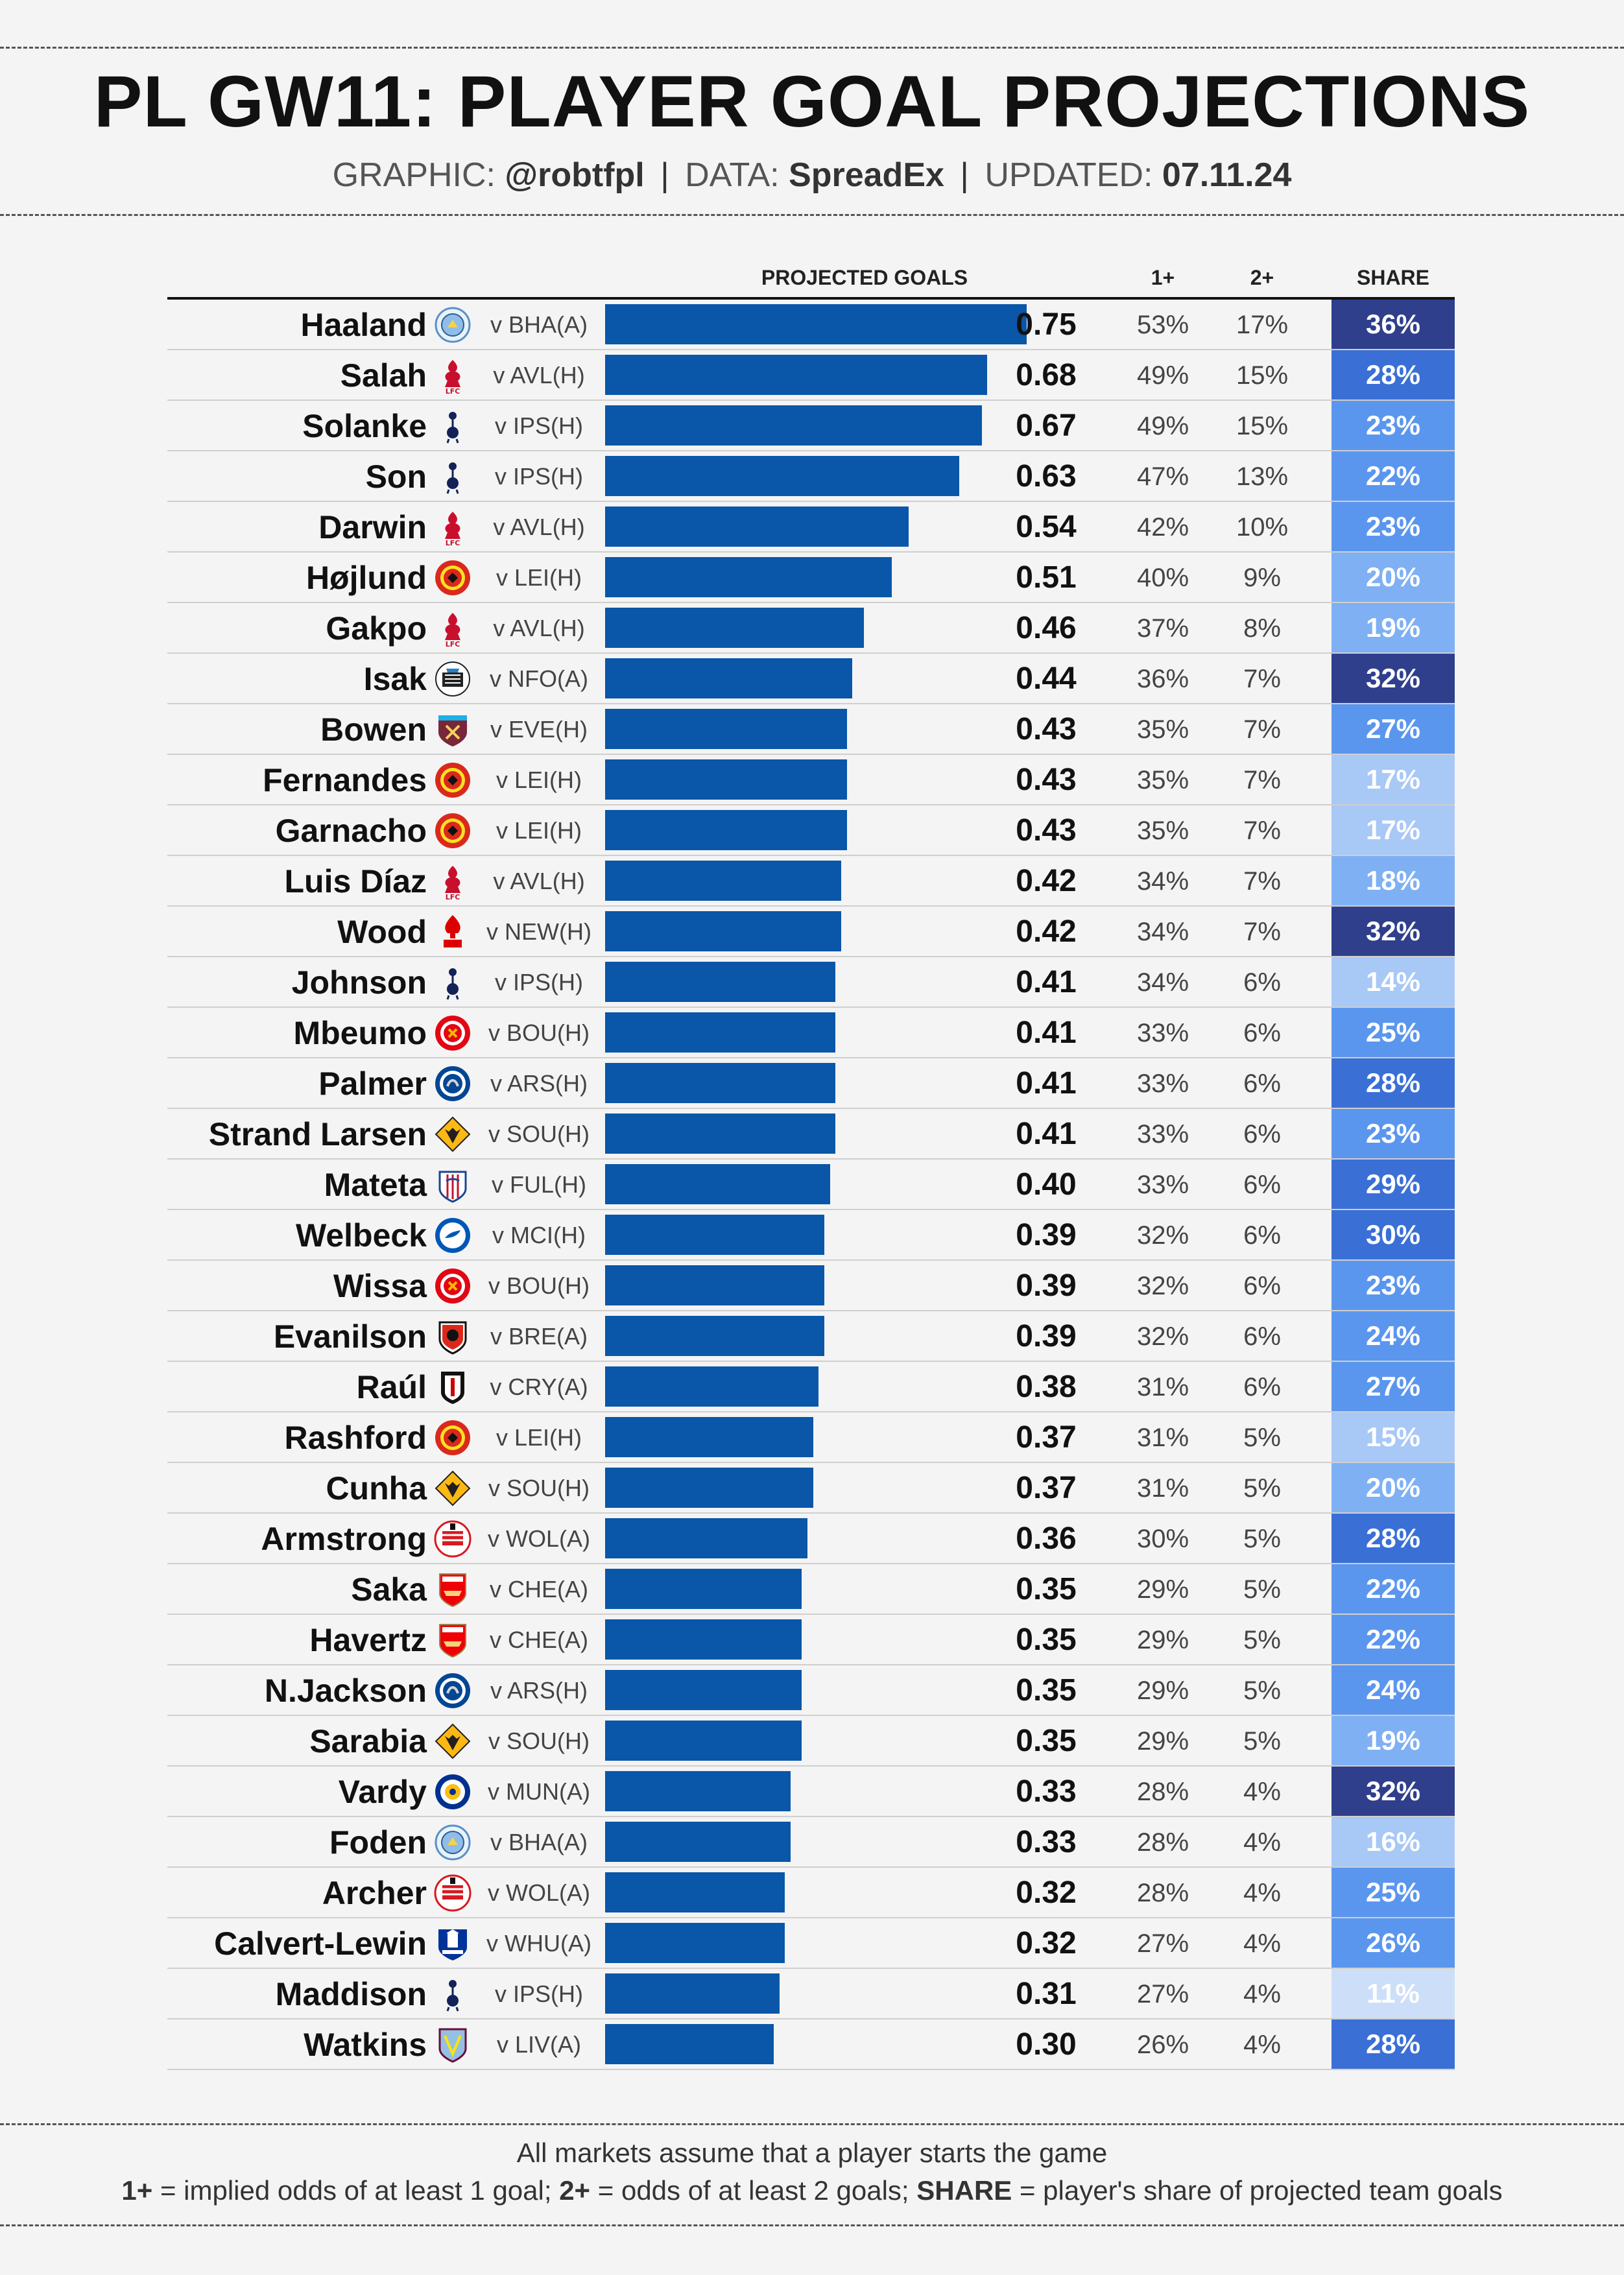 This screenshot has height=2275, width=1624. I want to click on table-row: Welbeck v MCI(H) 0.39 32% 6% 30%, so click(811, 1235).